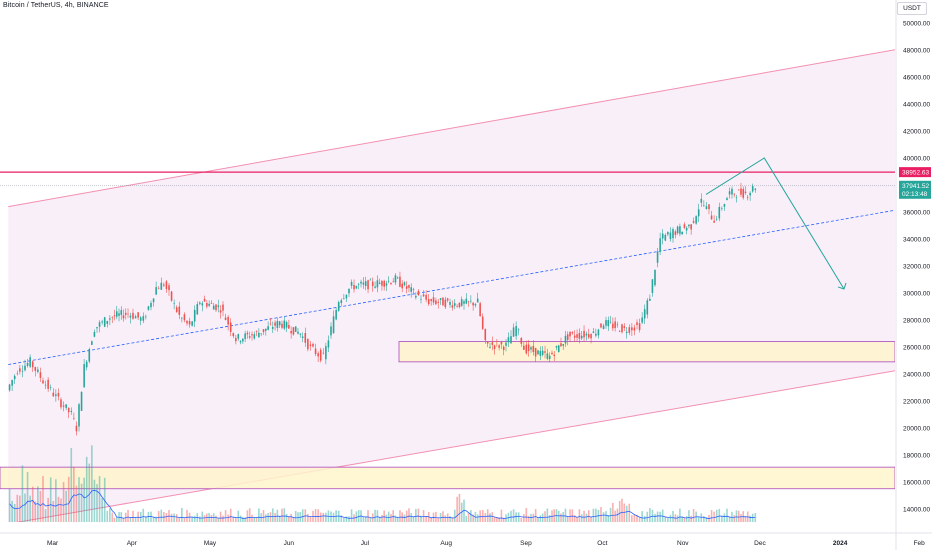 The image size is (932, 550). Describe the element at coordinates (56, 5) in the screenshot. I see `symbol-header: Bitcoin / TetherUS, 4h, BINANCE` at that location.